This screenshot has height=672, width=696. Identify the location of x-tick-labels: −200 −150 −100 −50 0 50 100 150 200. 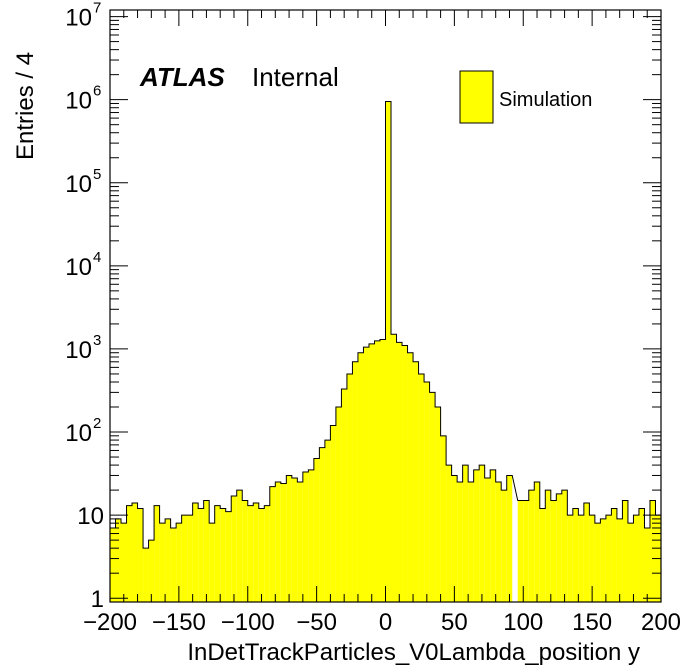
(382, 622).